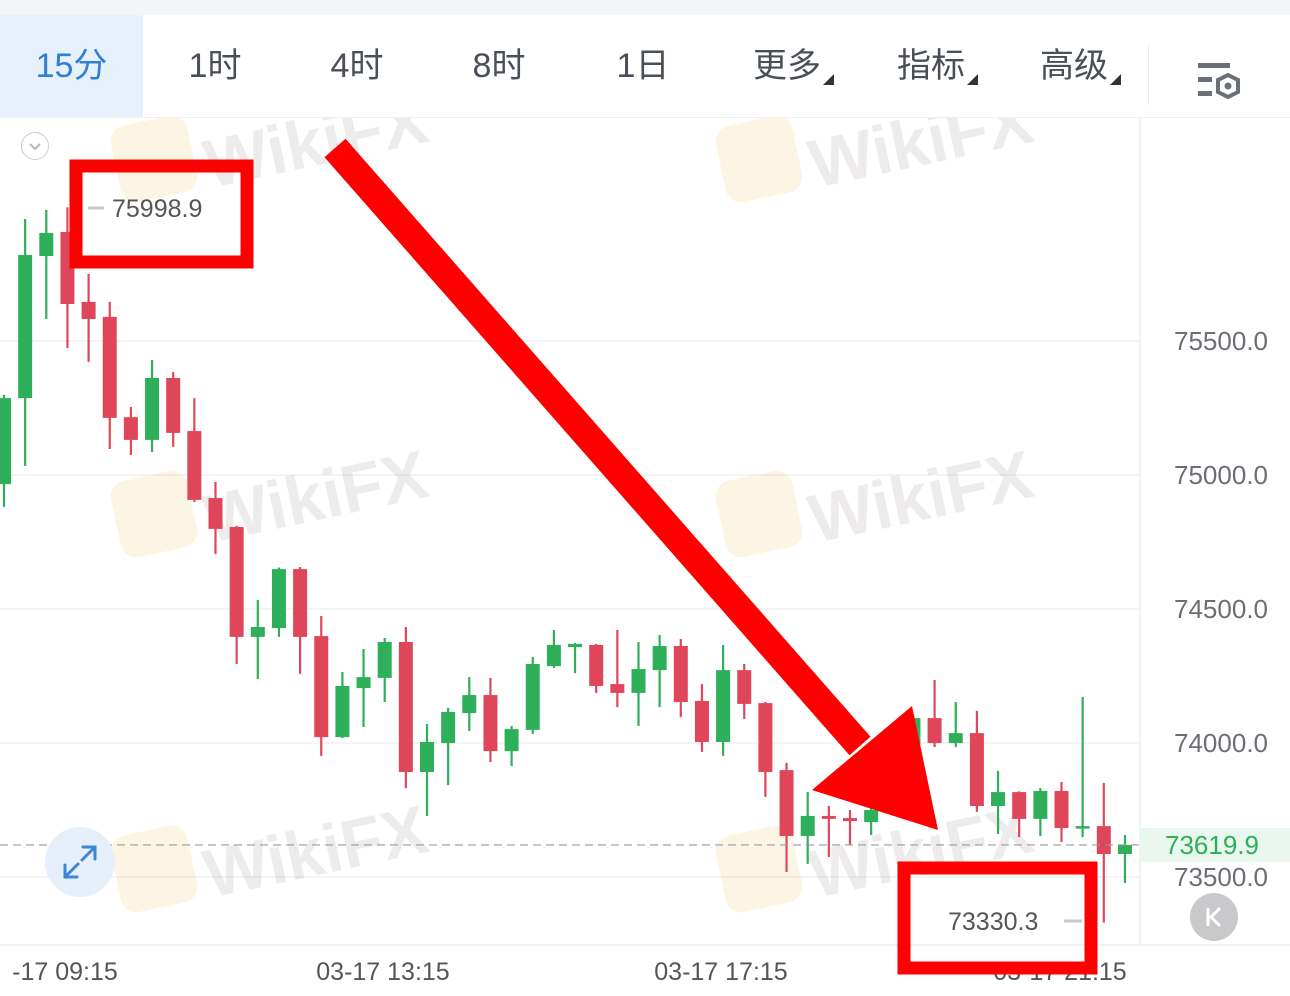  I want to click on tab-label: 15分, so click(71, 66).